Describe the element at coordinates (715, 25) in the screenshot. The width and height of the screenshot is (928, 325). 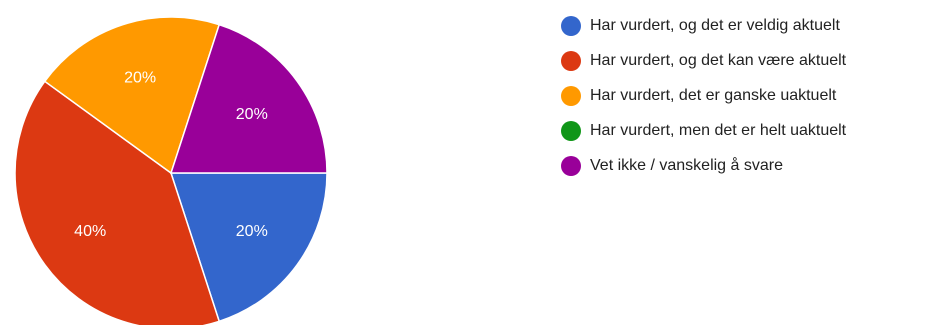
I see `legend-label: Har vurdert, og det er veldig aktuelt` at that location.